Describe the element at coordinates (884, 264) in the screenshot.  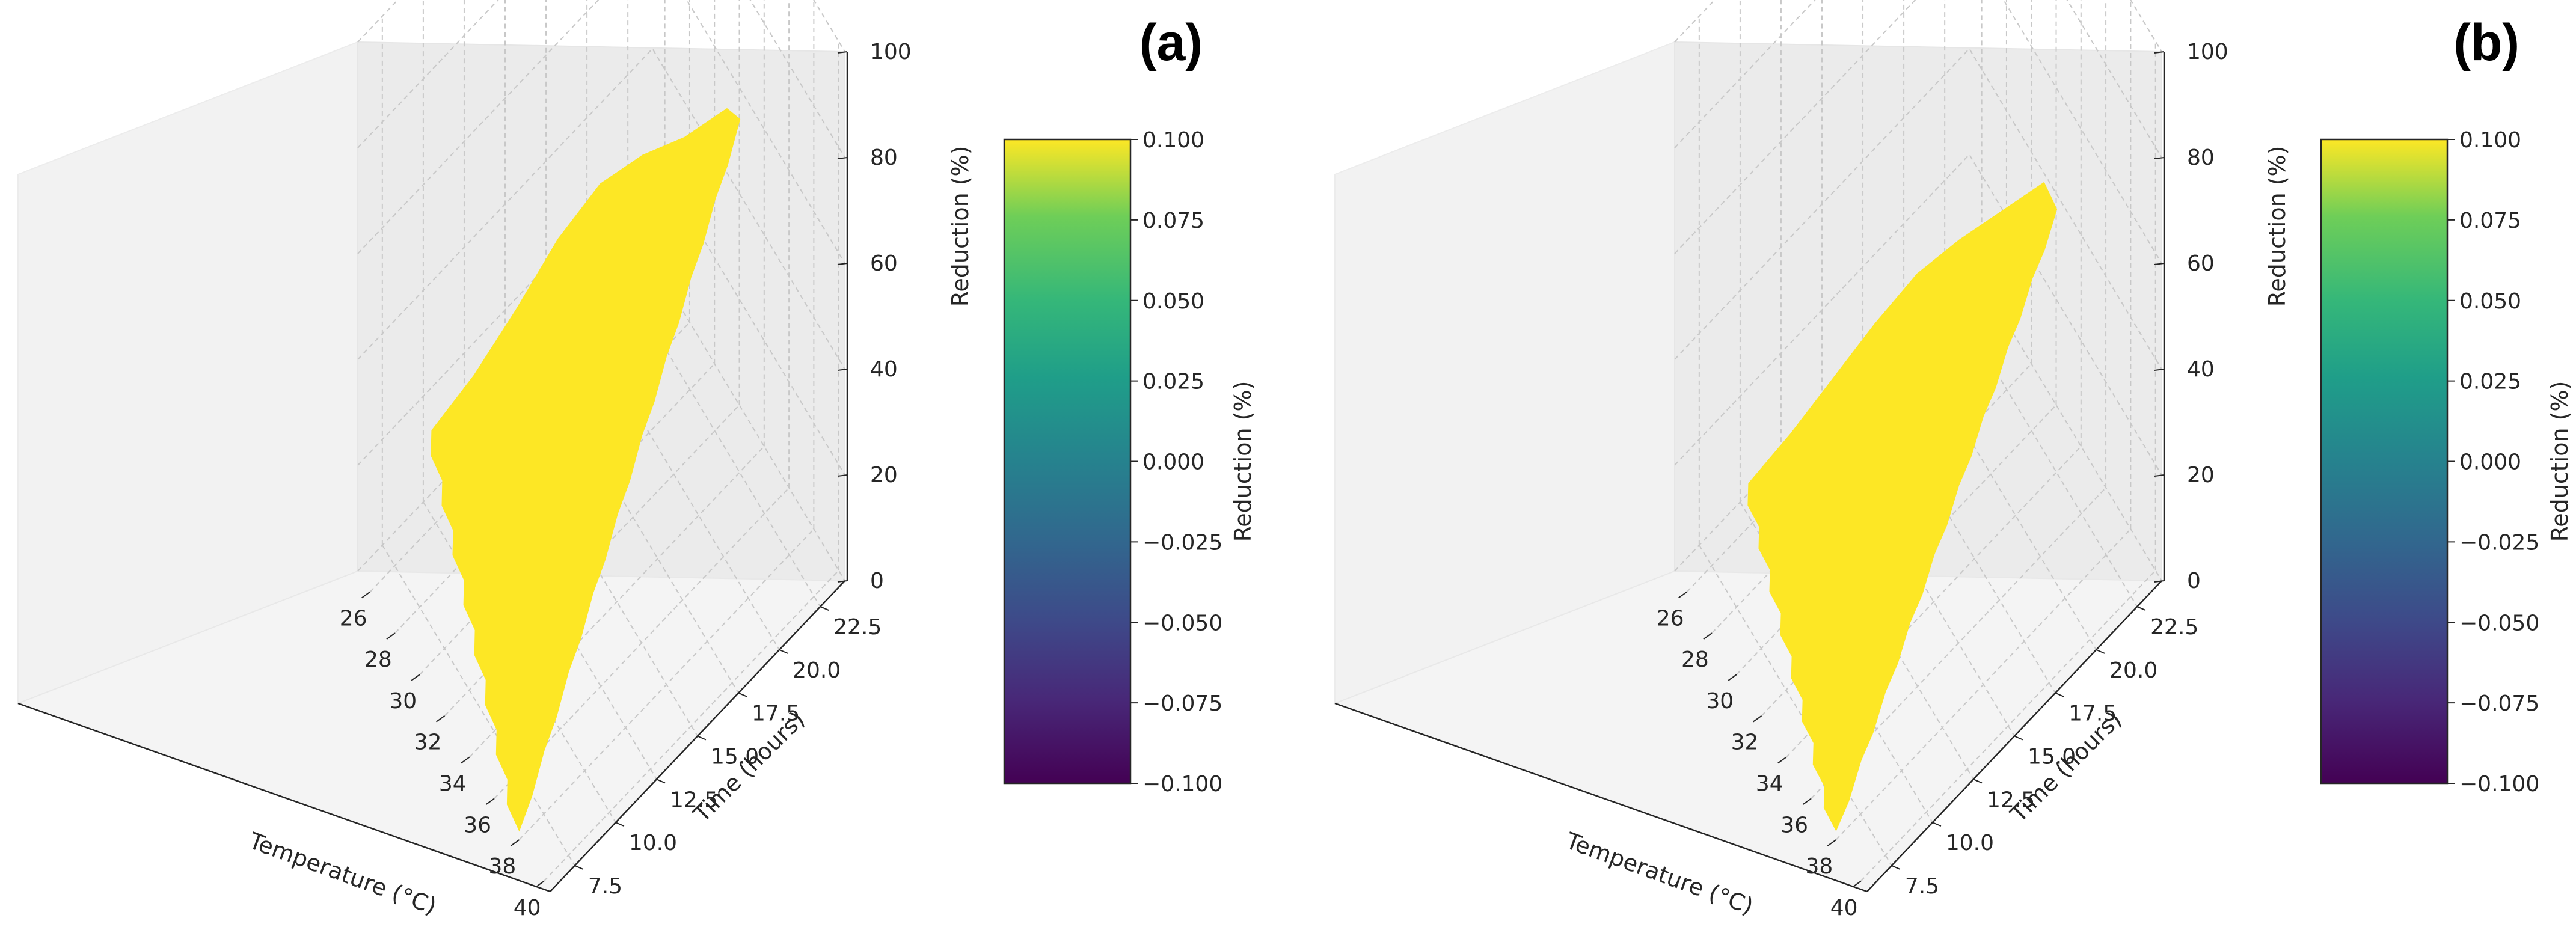
I see `z-tick-label: 60` at that location.